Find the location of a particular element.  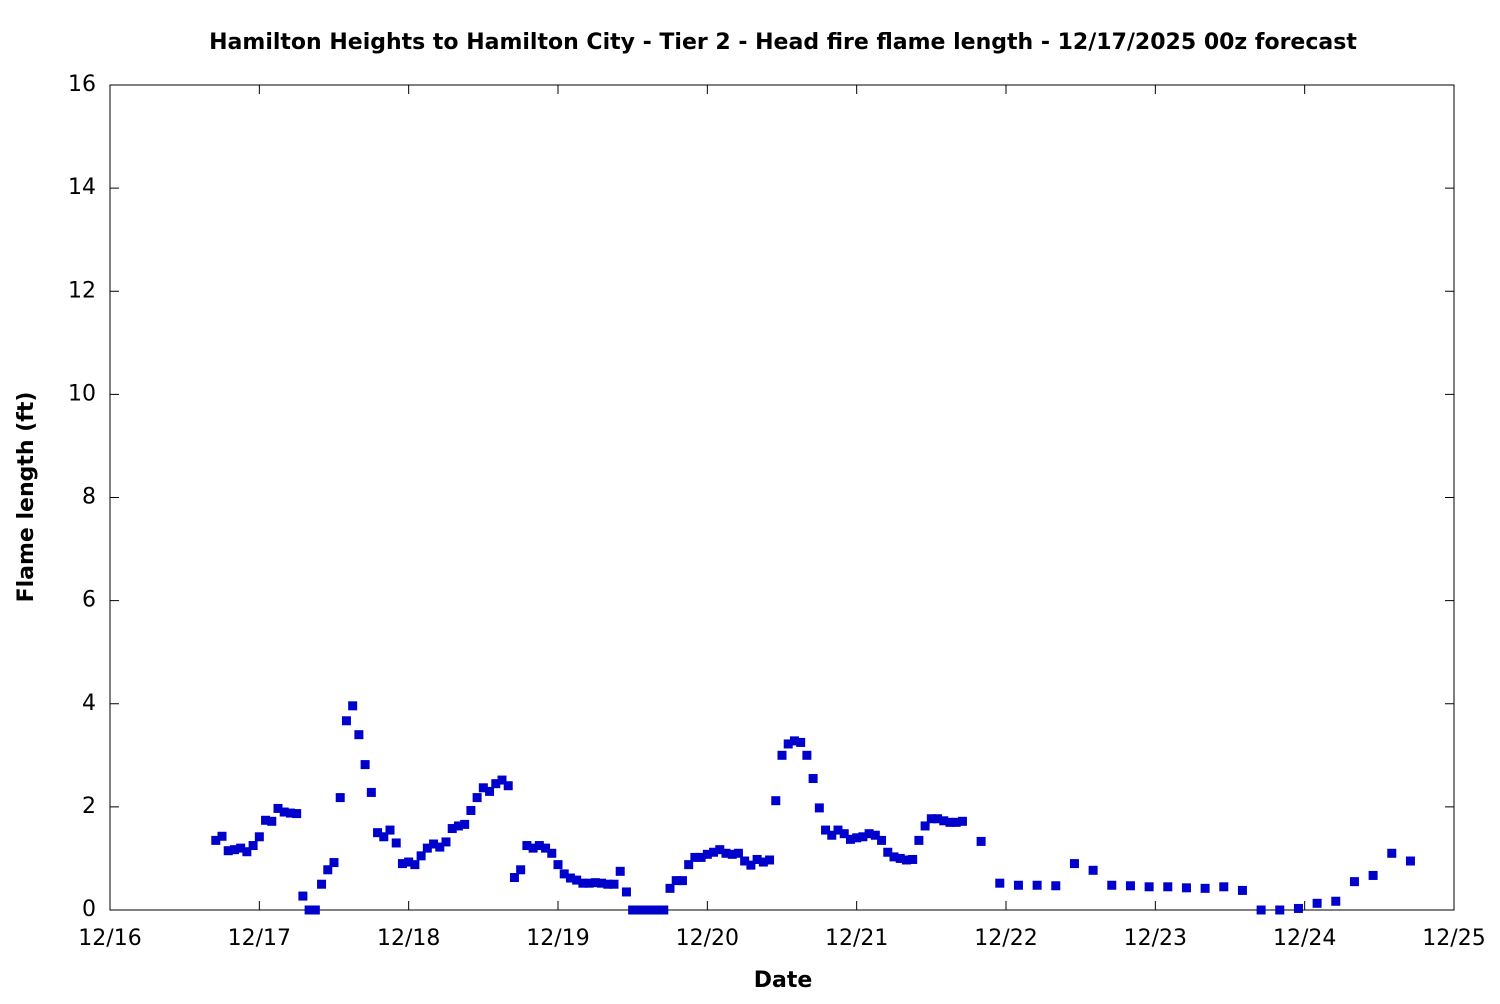

x-tick-label: 12/23 is located at coordinates (1155, 938).